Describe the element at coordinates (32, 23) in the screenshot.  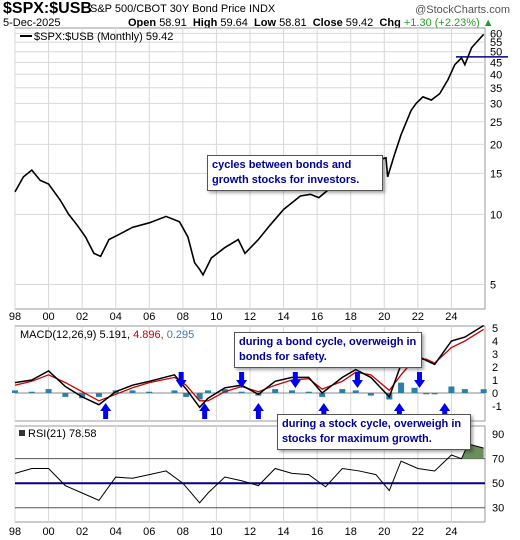
I see `chart-date: 5-Dec-2025` at that location.